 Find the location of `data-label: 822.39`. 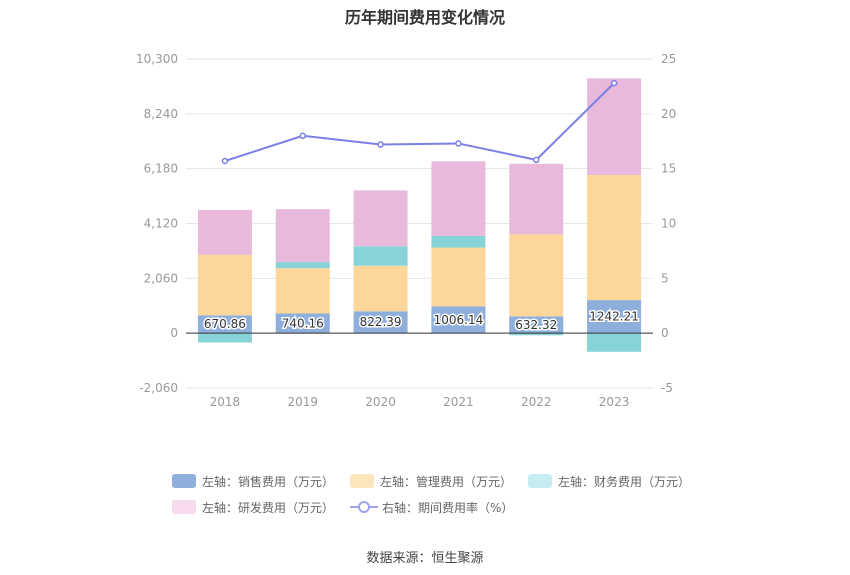

data-label: 822.39 is located at coordinates (381, 322).